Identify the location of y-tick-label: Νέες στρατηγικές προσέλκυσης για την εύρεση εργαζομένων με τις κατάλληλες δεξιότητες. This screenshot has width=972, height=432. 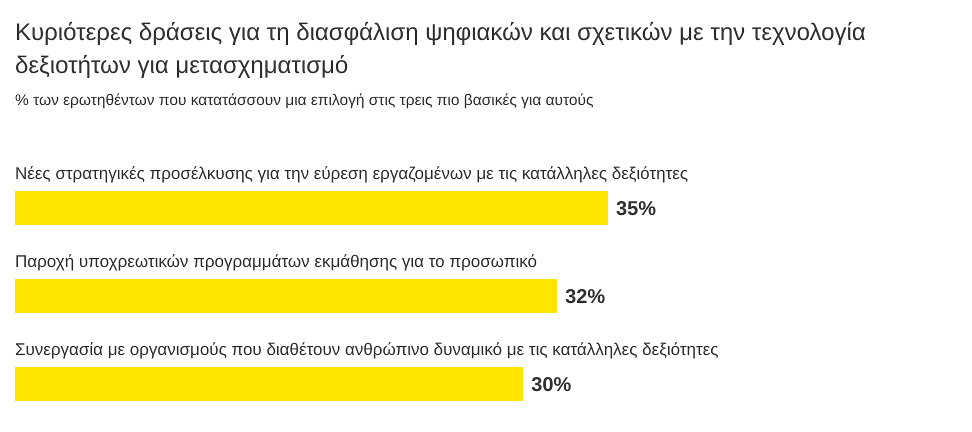
(351, 173).